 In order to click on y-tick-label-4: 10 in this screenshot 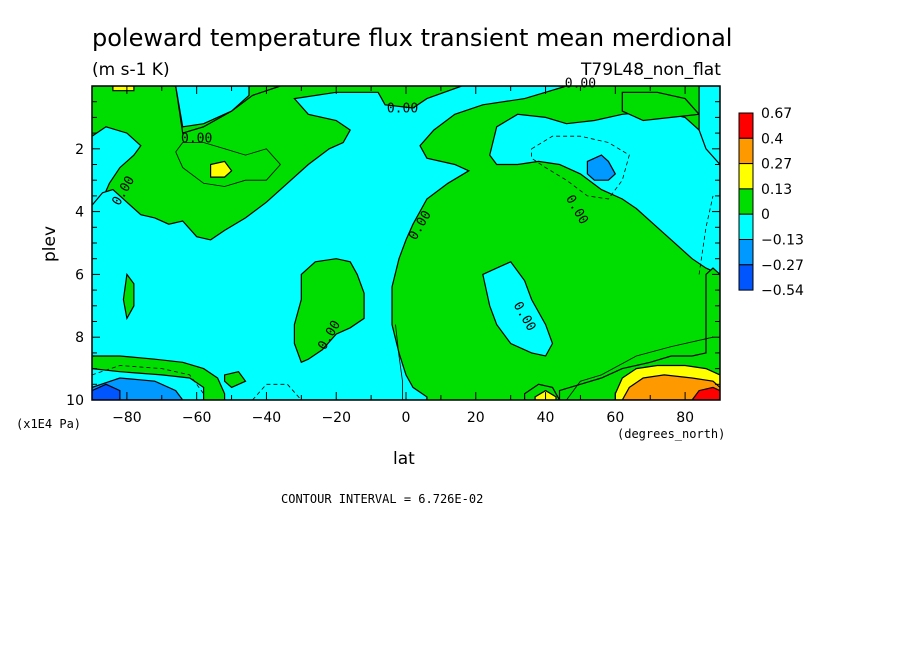, I will do `click(75, 401)`.